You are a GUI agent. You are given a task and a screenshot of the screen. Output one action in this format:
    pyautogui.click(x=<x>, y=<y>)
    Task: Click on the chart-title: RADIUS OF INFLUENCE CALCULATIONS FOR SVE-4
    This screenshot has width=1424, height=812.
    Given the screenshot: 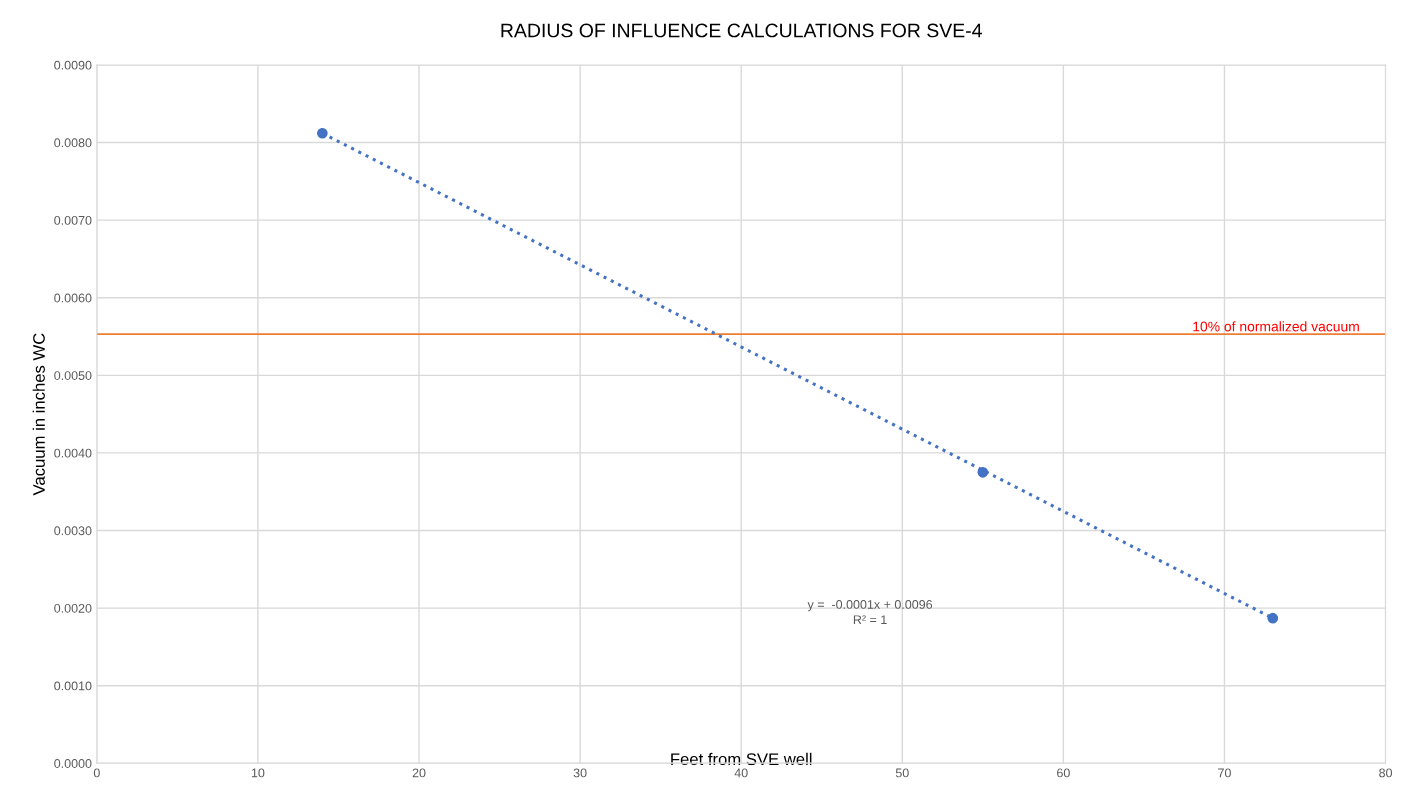 What is the action you would take?
    pyautogui.click(x=741, y=30)
    